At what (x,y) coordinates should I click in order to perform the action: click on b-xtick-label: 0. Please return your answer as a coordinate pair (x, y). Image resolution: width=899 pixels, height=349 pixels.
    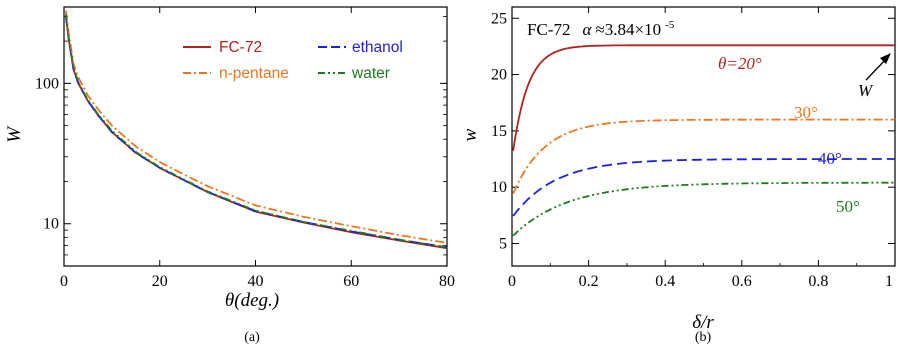
    Looking at the image, I should click on (512, 281).